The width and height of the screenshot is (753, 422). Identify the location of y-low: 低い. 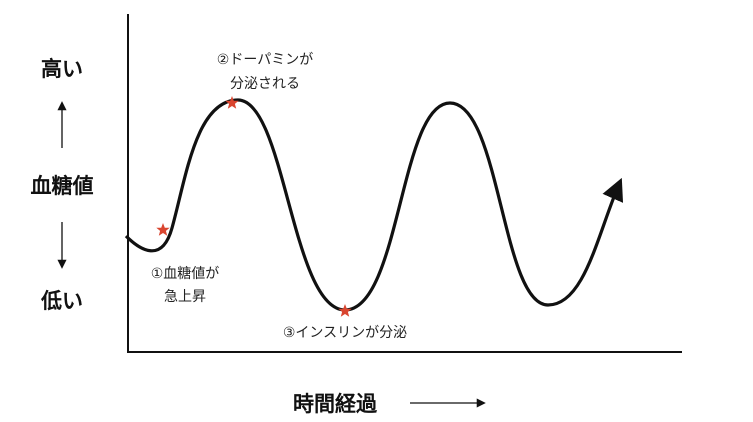
(61, 301).